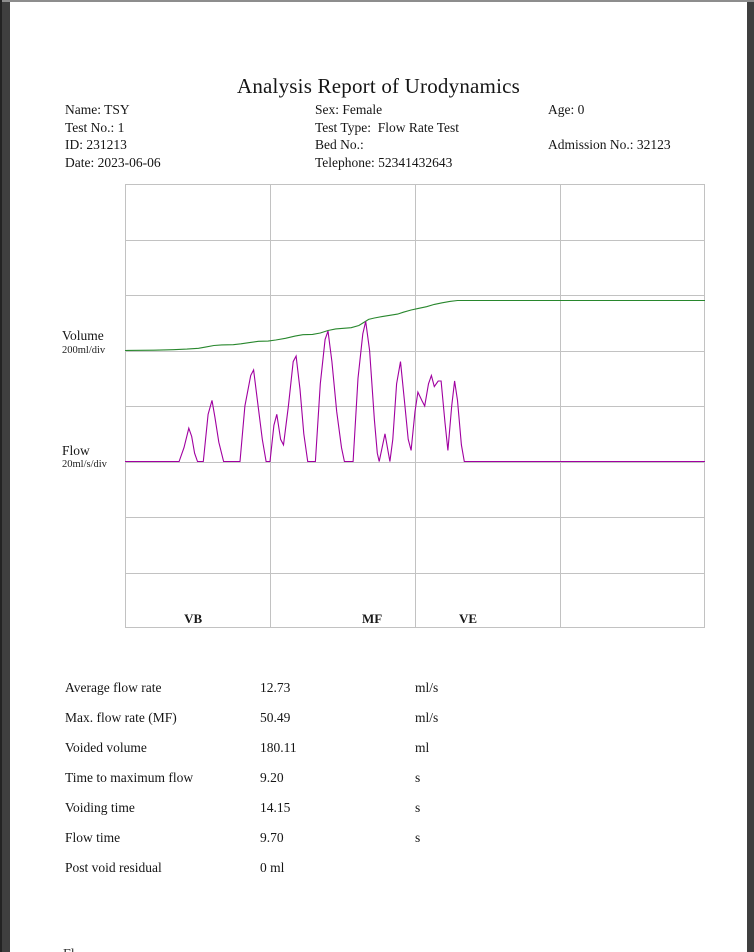 Image resolution: width=754 pixels, height=952 pixels. What do you see at coordinates (106, 747) in the screenshot?
I see `result-label: Voided volume` at bounding box center [106, 747].